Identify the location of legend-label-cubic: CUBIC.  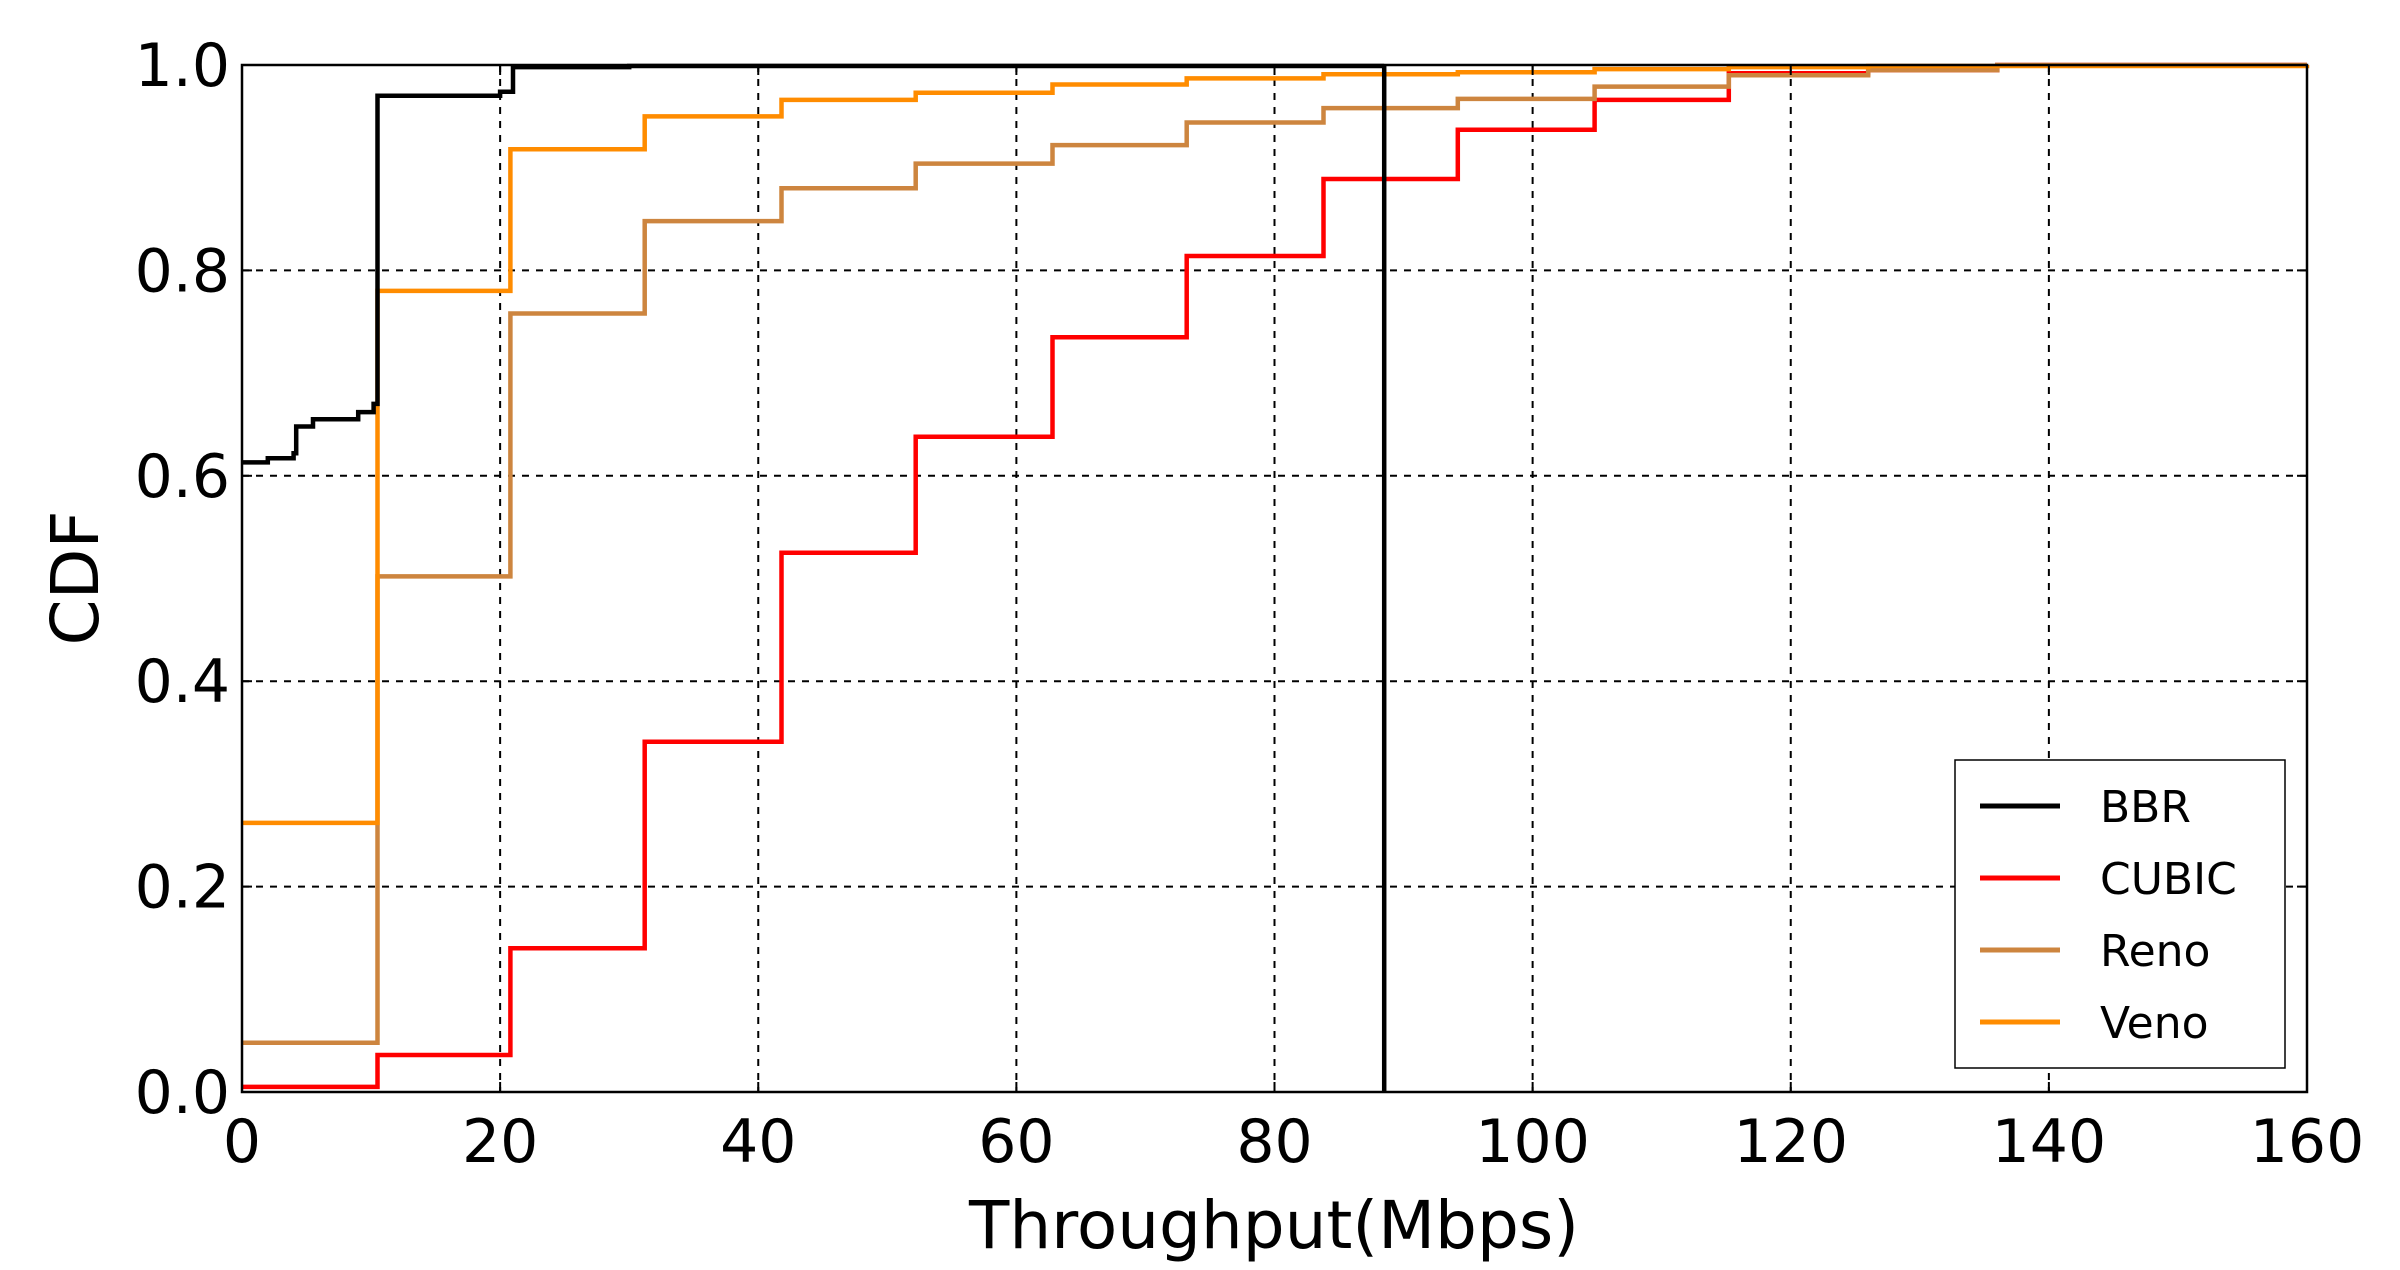
(2168, 879).